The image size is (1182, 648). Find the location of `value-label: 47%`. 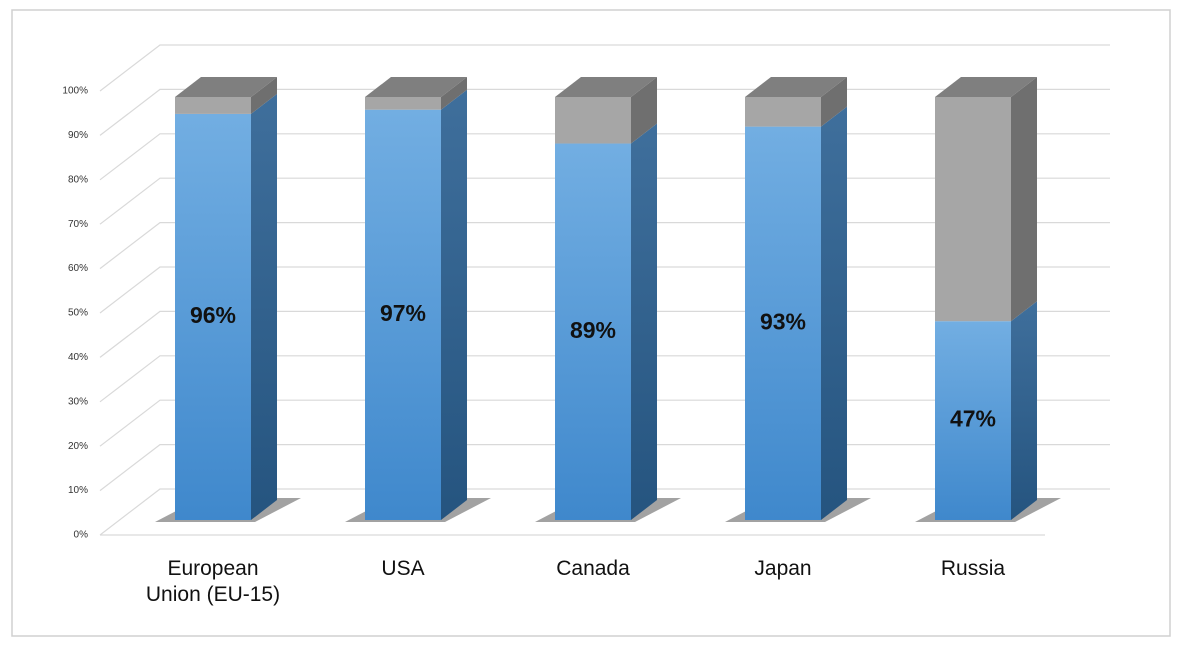

value-label: 47% is located at coordinates (973, 419).